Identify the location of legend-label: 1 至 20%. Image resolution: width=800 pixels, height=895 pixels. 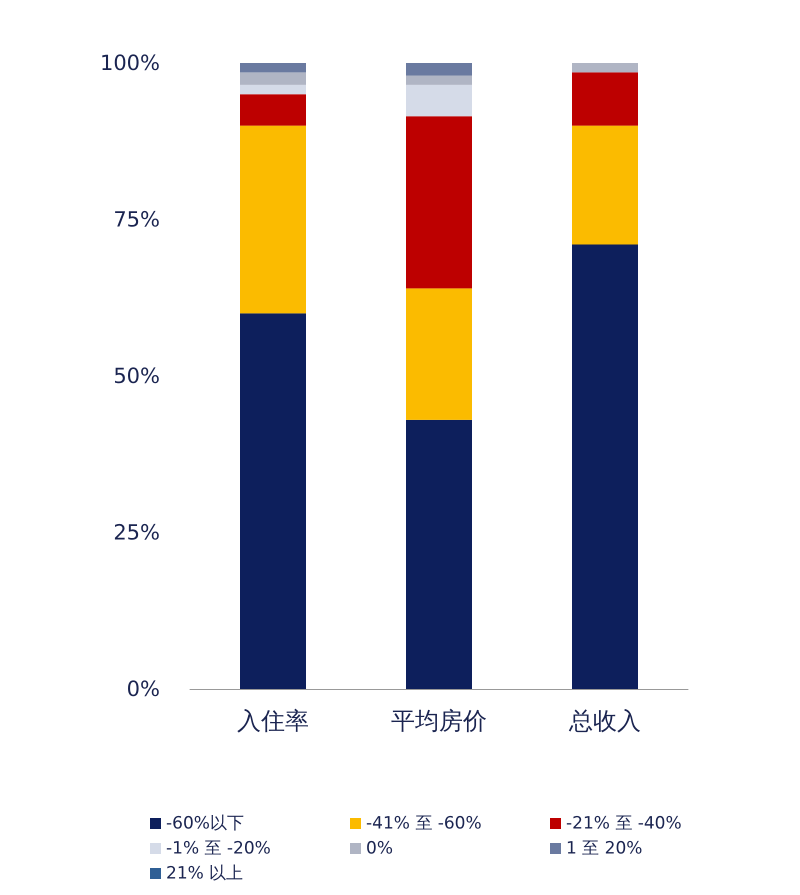
(604, 848).